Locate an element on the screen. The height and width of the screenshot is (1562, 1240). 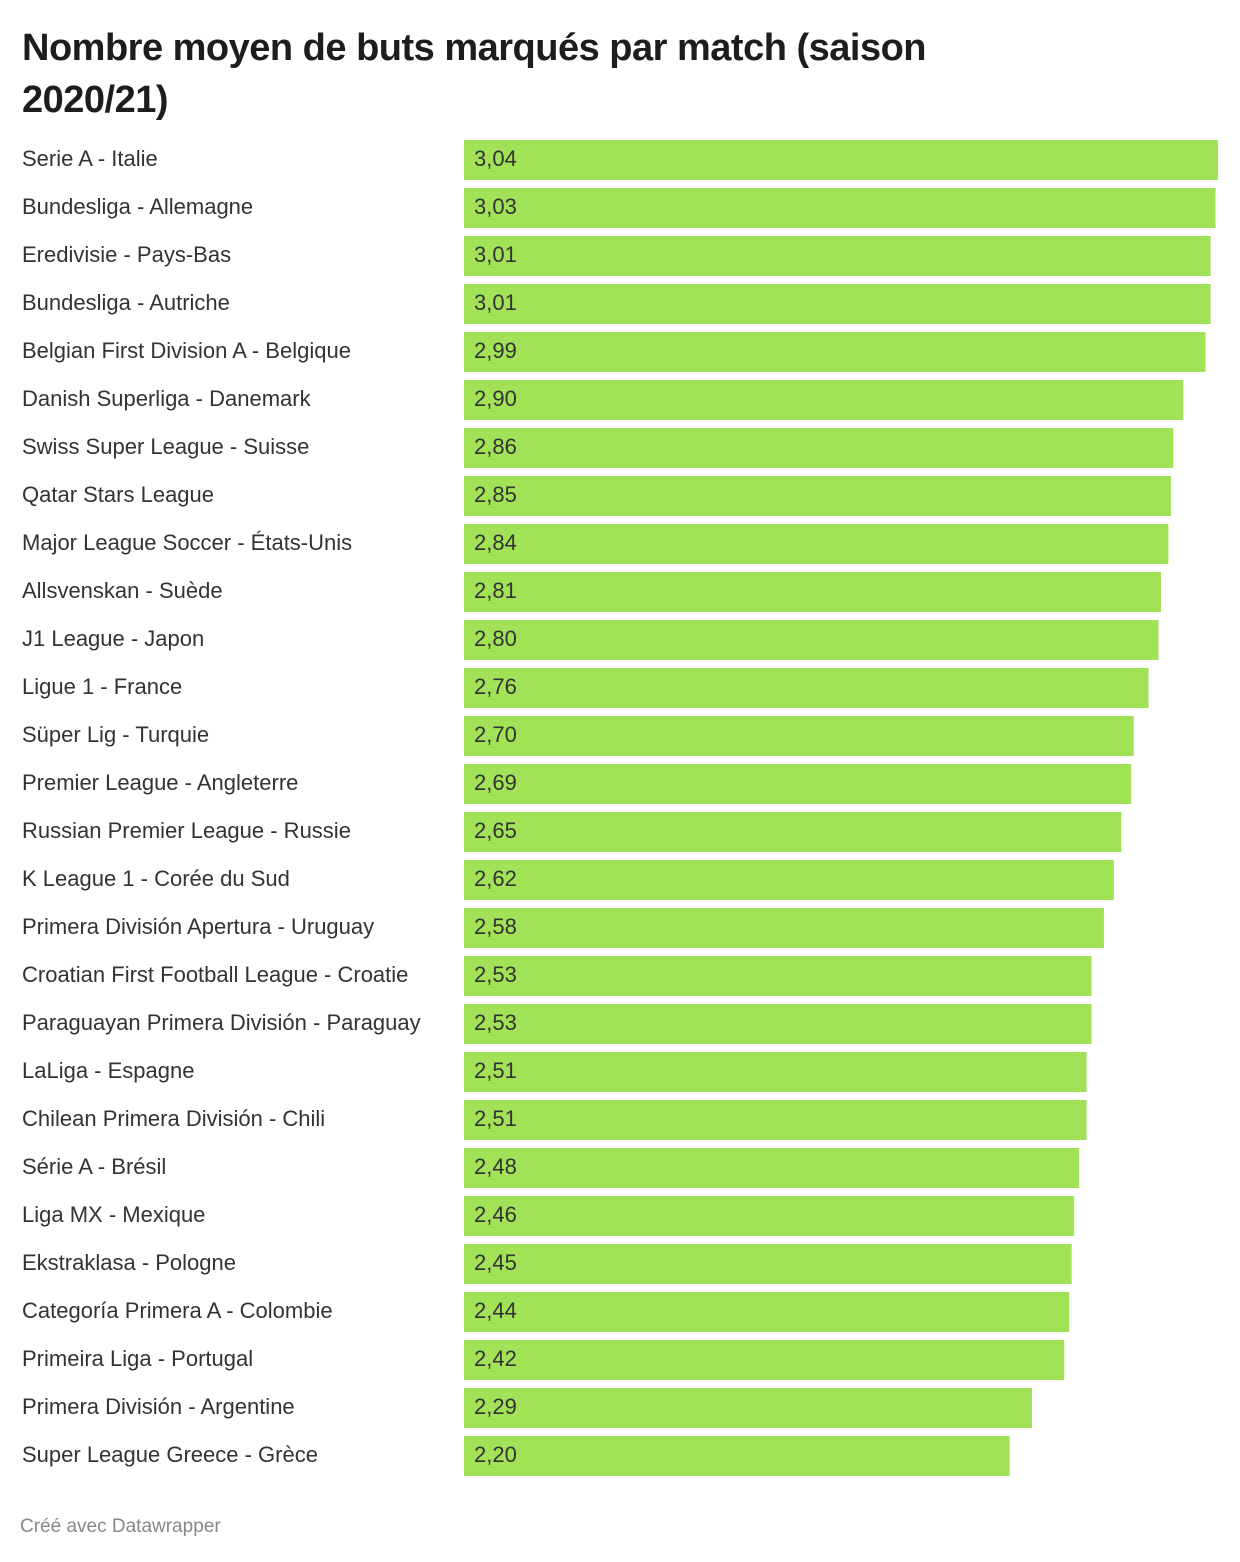
category-label: Primera División Apertura - Uruguay is located at coordinates (198, 926).